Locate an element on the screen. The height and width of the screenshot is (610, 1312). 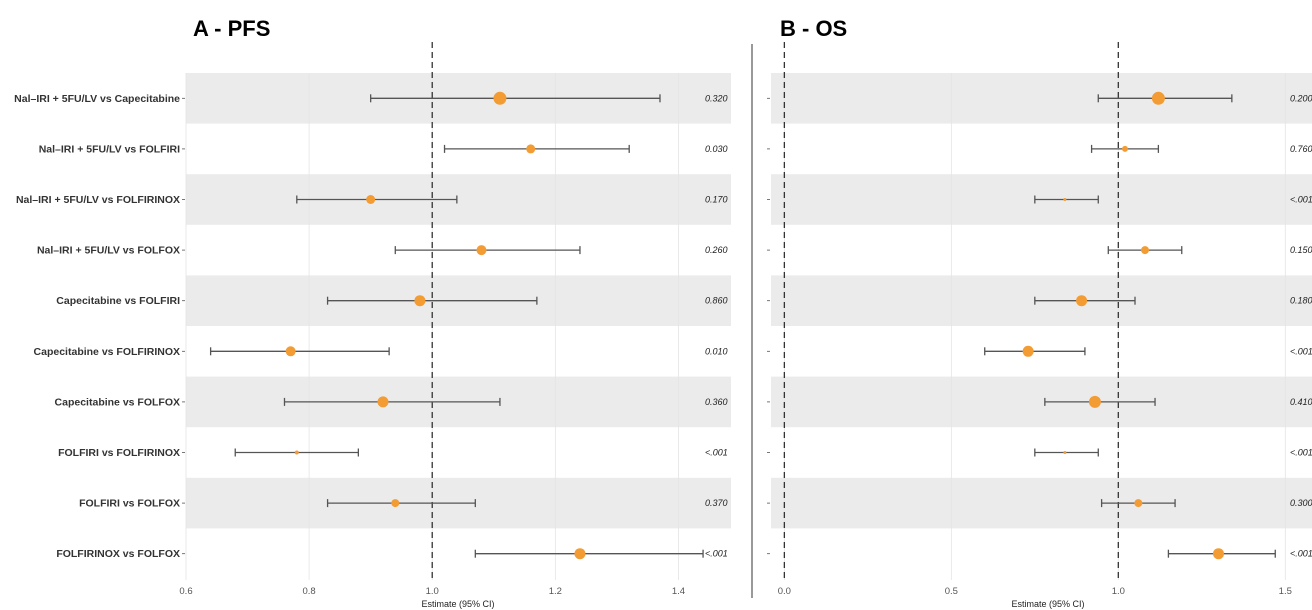
row-label: Nal–IRI + 5FU/LV vs FOLFIRINOX is located at coordinates (98, 200).